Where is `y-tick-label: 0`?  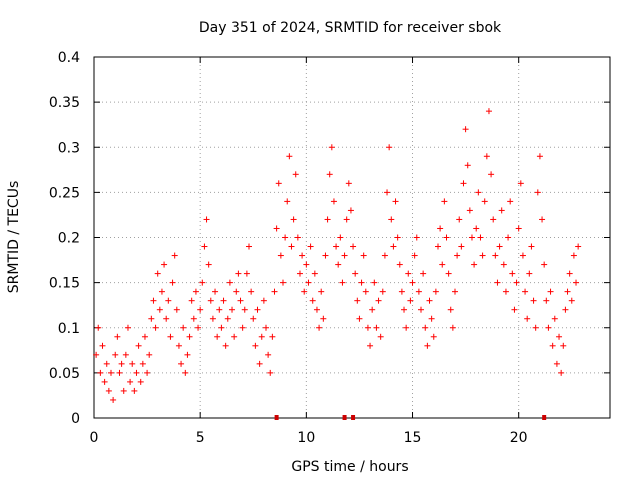 y-tick-label: 0 is located at coordinates (75, 419).